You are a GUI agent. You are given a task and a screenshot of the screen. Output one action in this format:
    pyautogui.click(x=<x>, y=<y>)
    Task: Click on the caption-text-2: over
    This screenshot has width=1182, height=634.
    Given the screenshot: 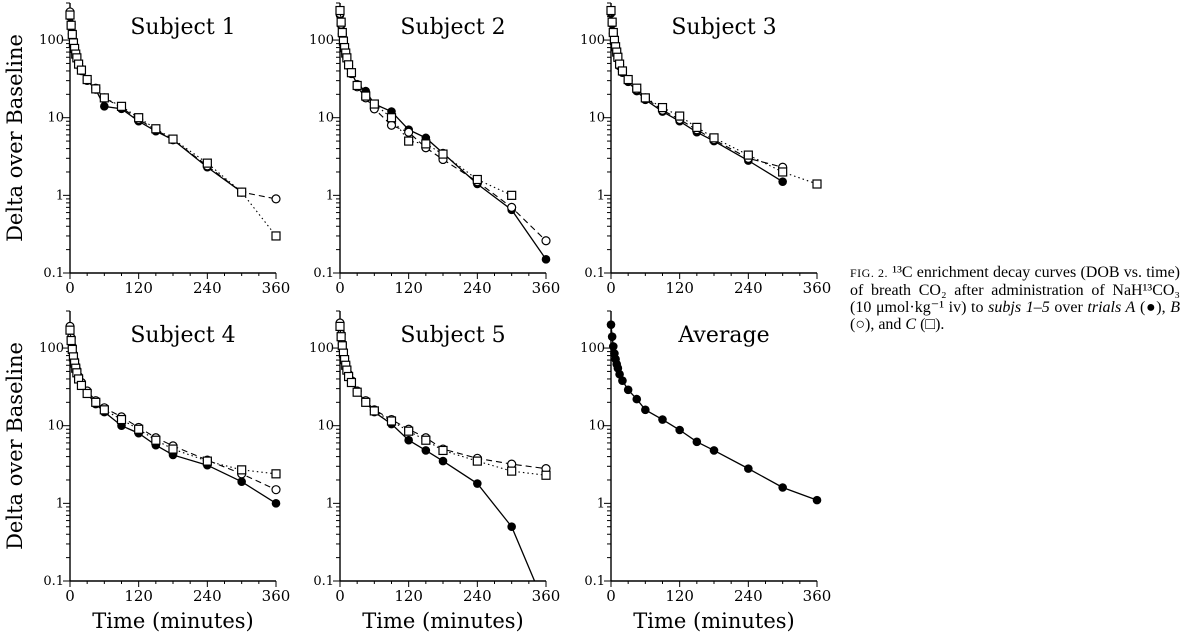 What is the action you would take?
    pyautogui.click(x=1068, y=307)
    